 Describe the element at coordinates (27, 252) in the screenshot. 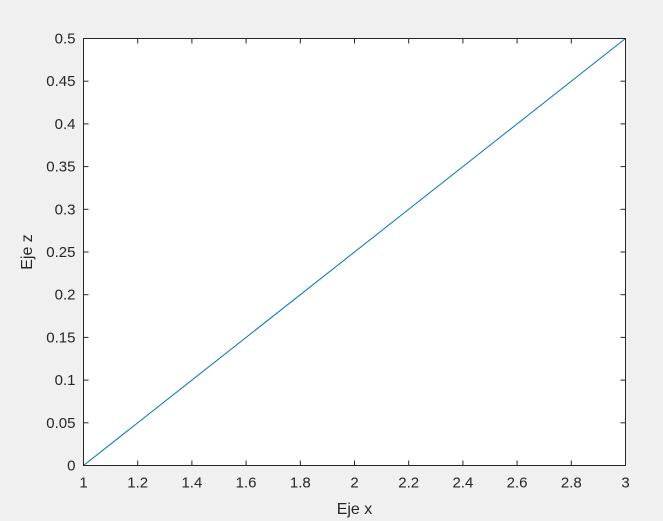

I see `y-axis-label: Eje z` at that location.